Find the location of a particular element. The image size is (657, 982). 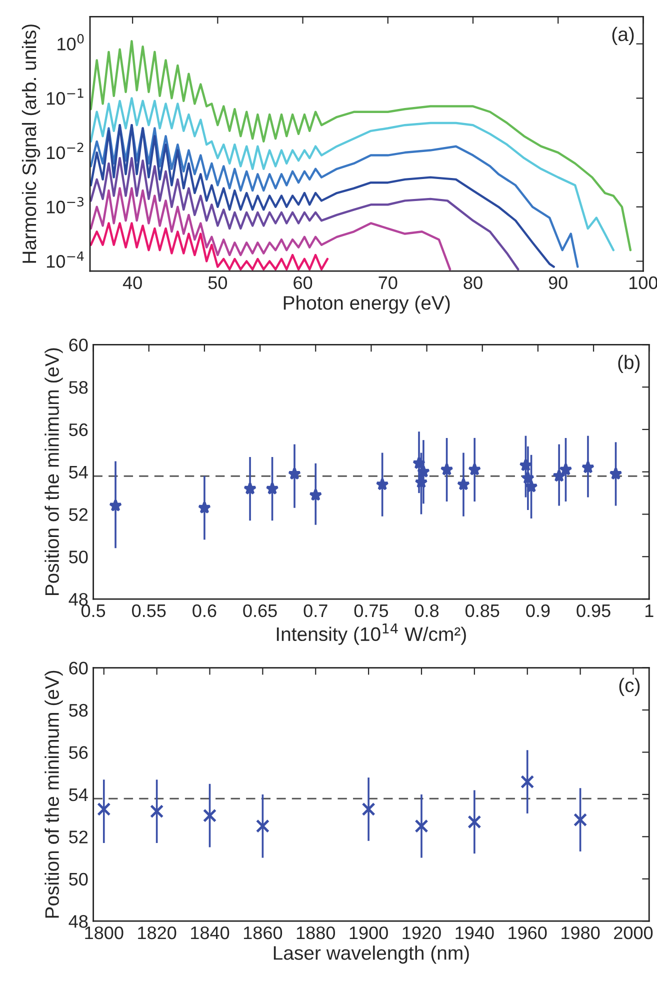

x-axis-title: Laser wavelength (nm) is located at coordinates (371, 955).